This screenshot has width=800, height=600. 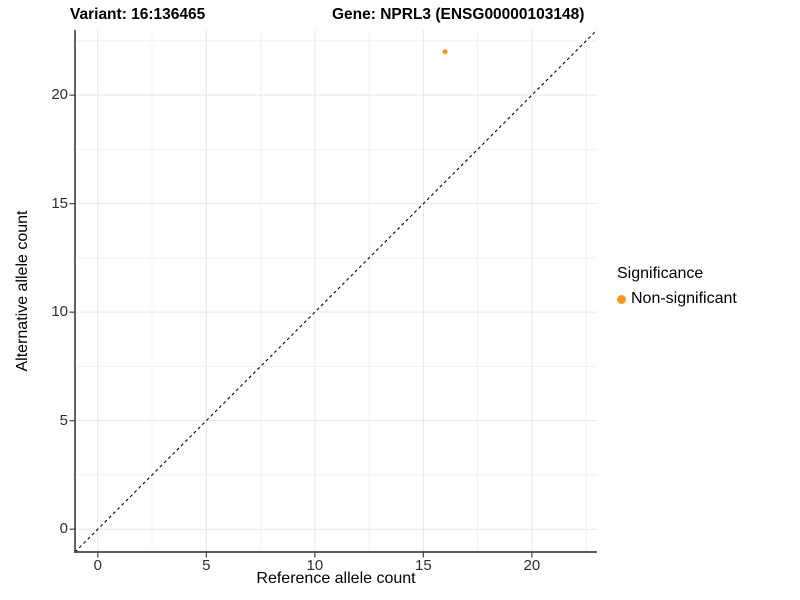 I want to click on plot-title-variant: Variant: 16:136465, so click(x=138, y=14).